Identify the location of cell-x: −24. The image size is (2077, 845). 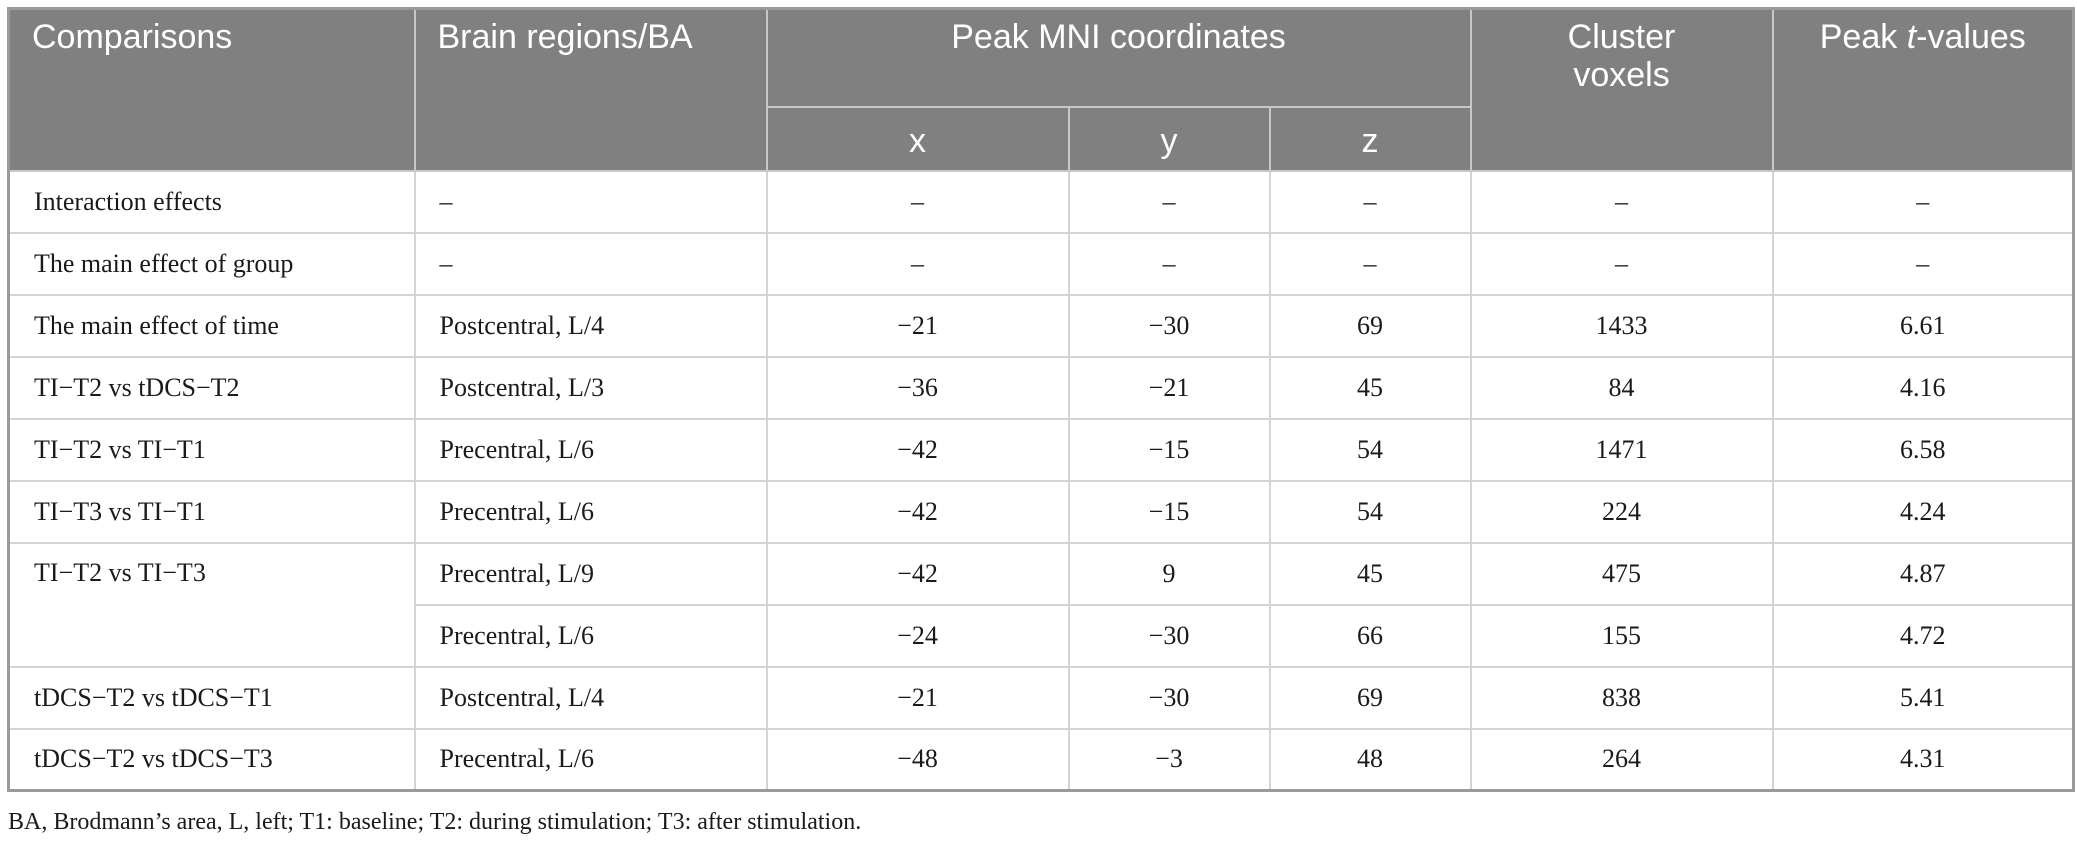
(917, 635).